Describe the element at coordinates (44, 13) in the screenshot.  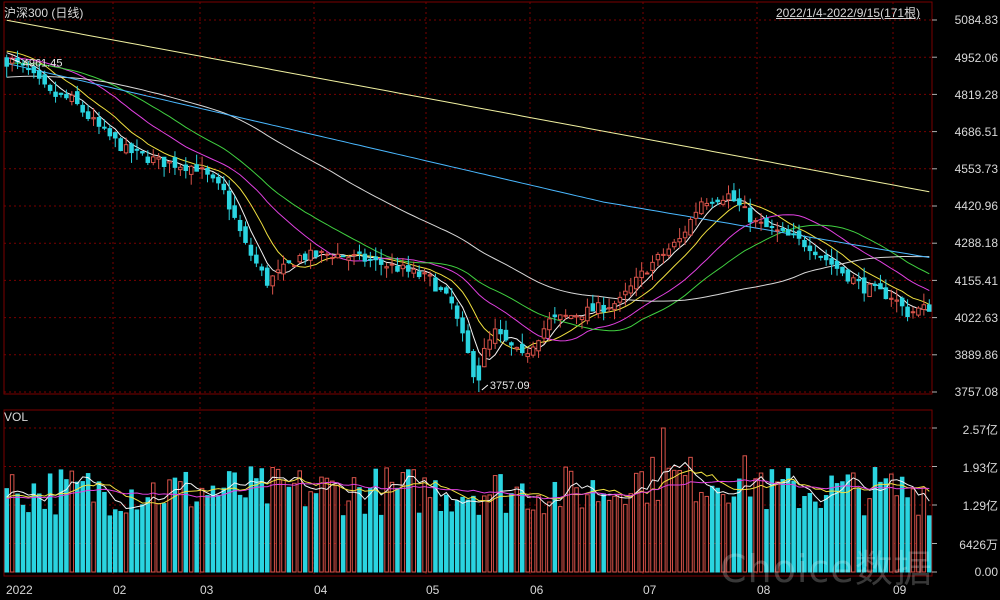
I see `chart-title: 沪深300 (日线)` at that location.